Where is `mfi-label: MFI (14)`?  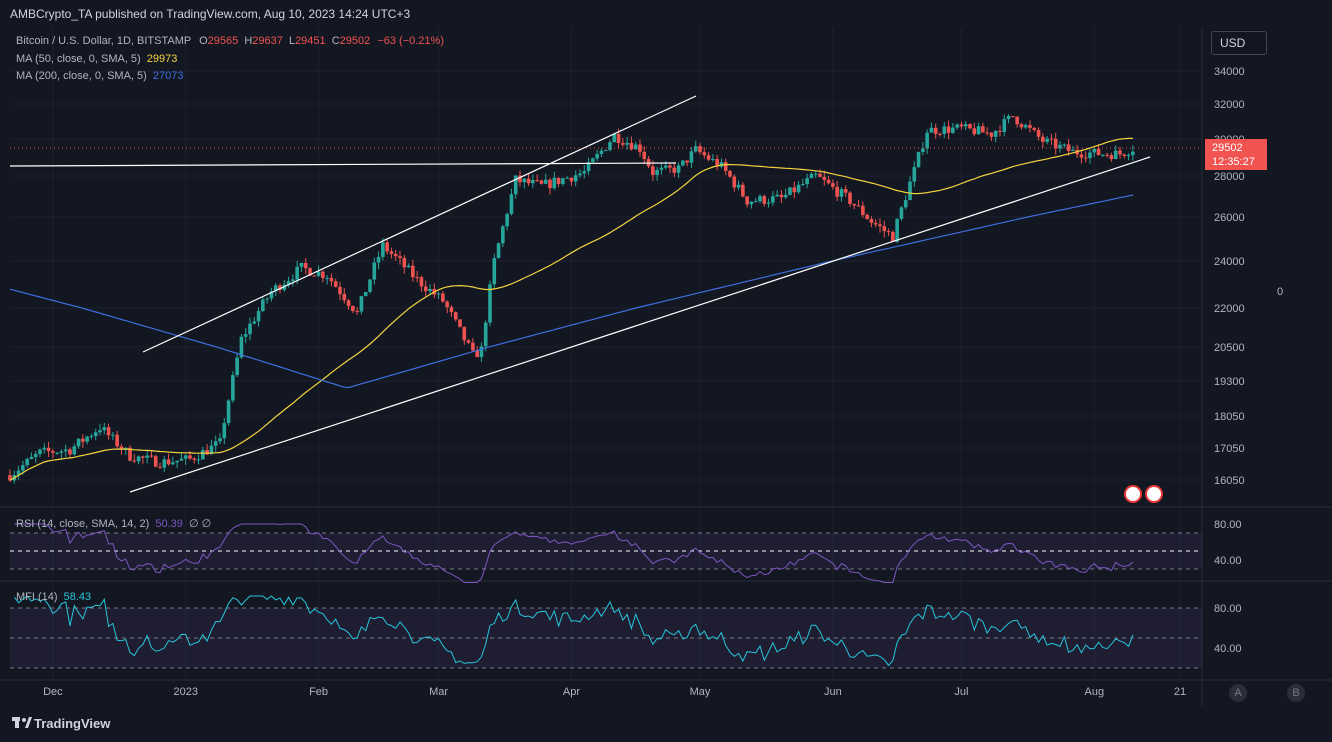 mfi-label: MFI (14) is located at coordinates (37, 597).